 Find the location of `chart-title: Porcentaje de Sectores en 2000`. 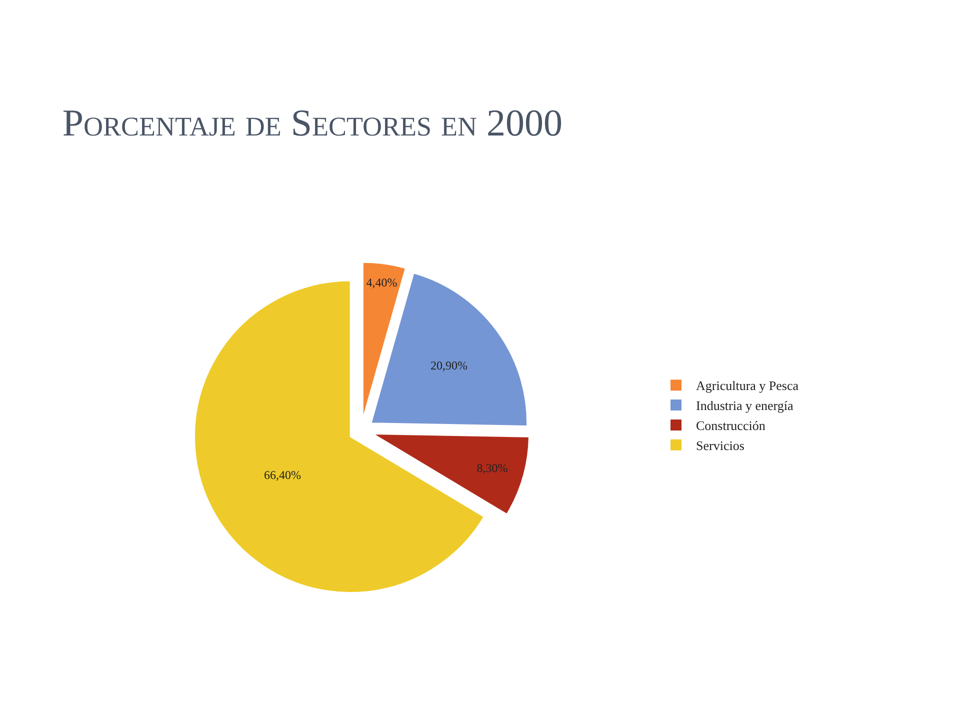

chart-title: Porcentaje de Sectores en 2000 is located at coordinates (312, 123).